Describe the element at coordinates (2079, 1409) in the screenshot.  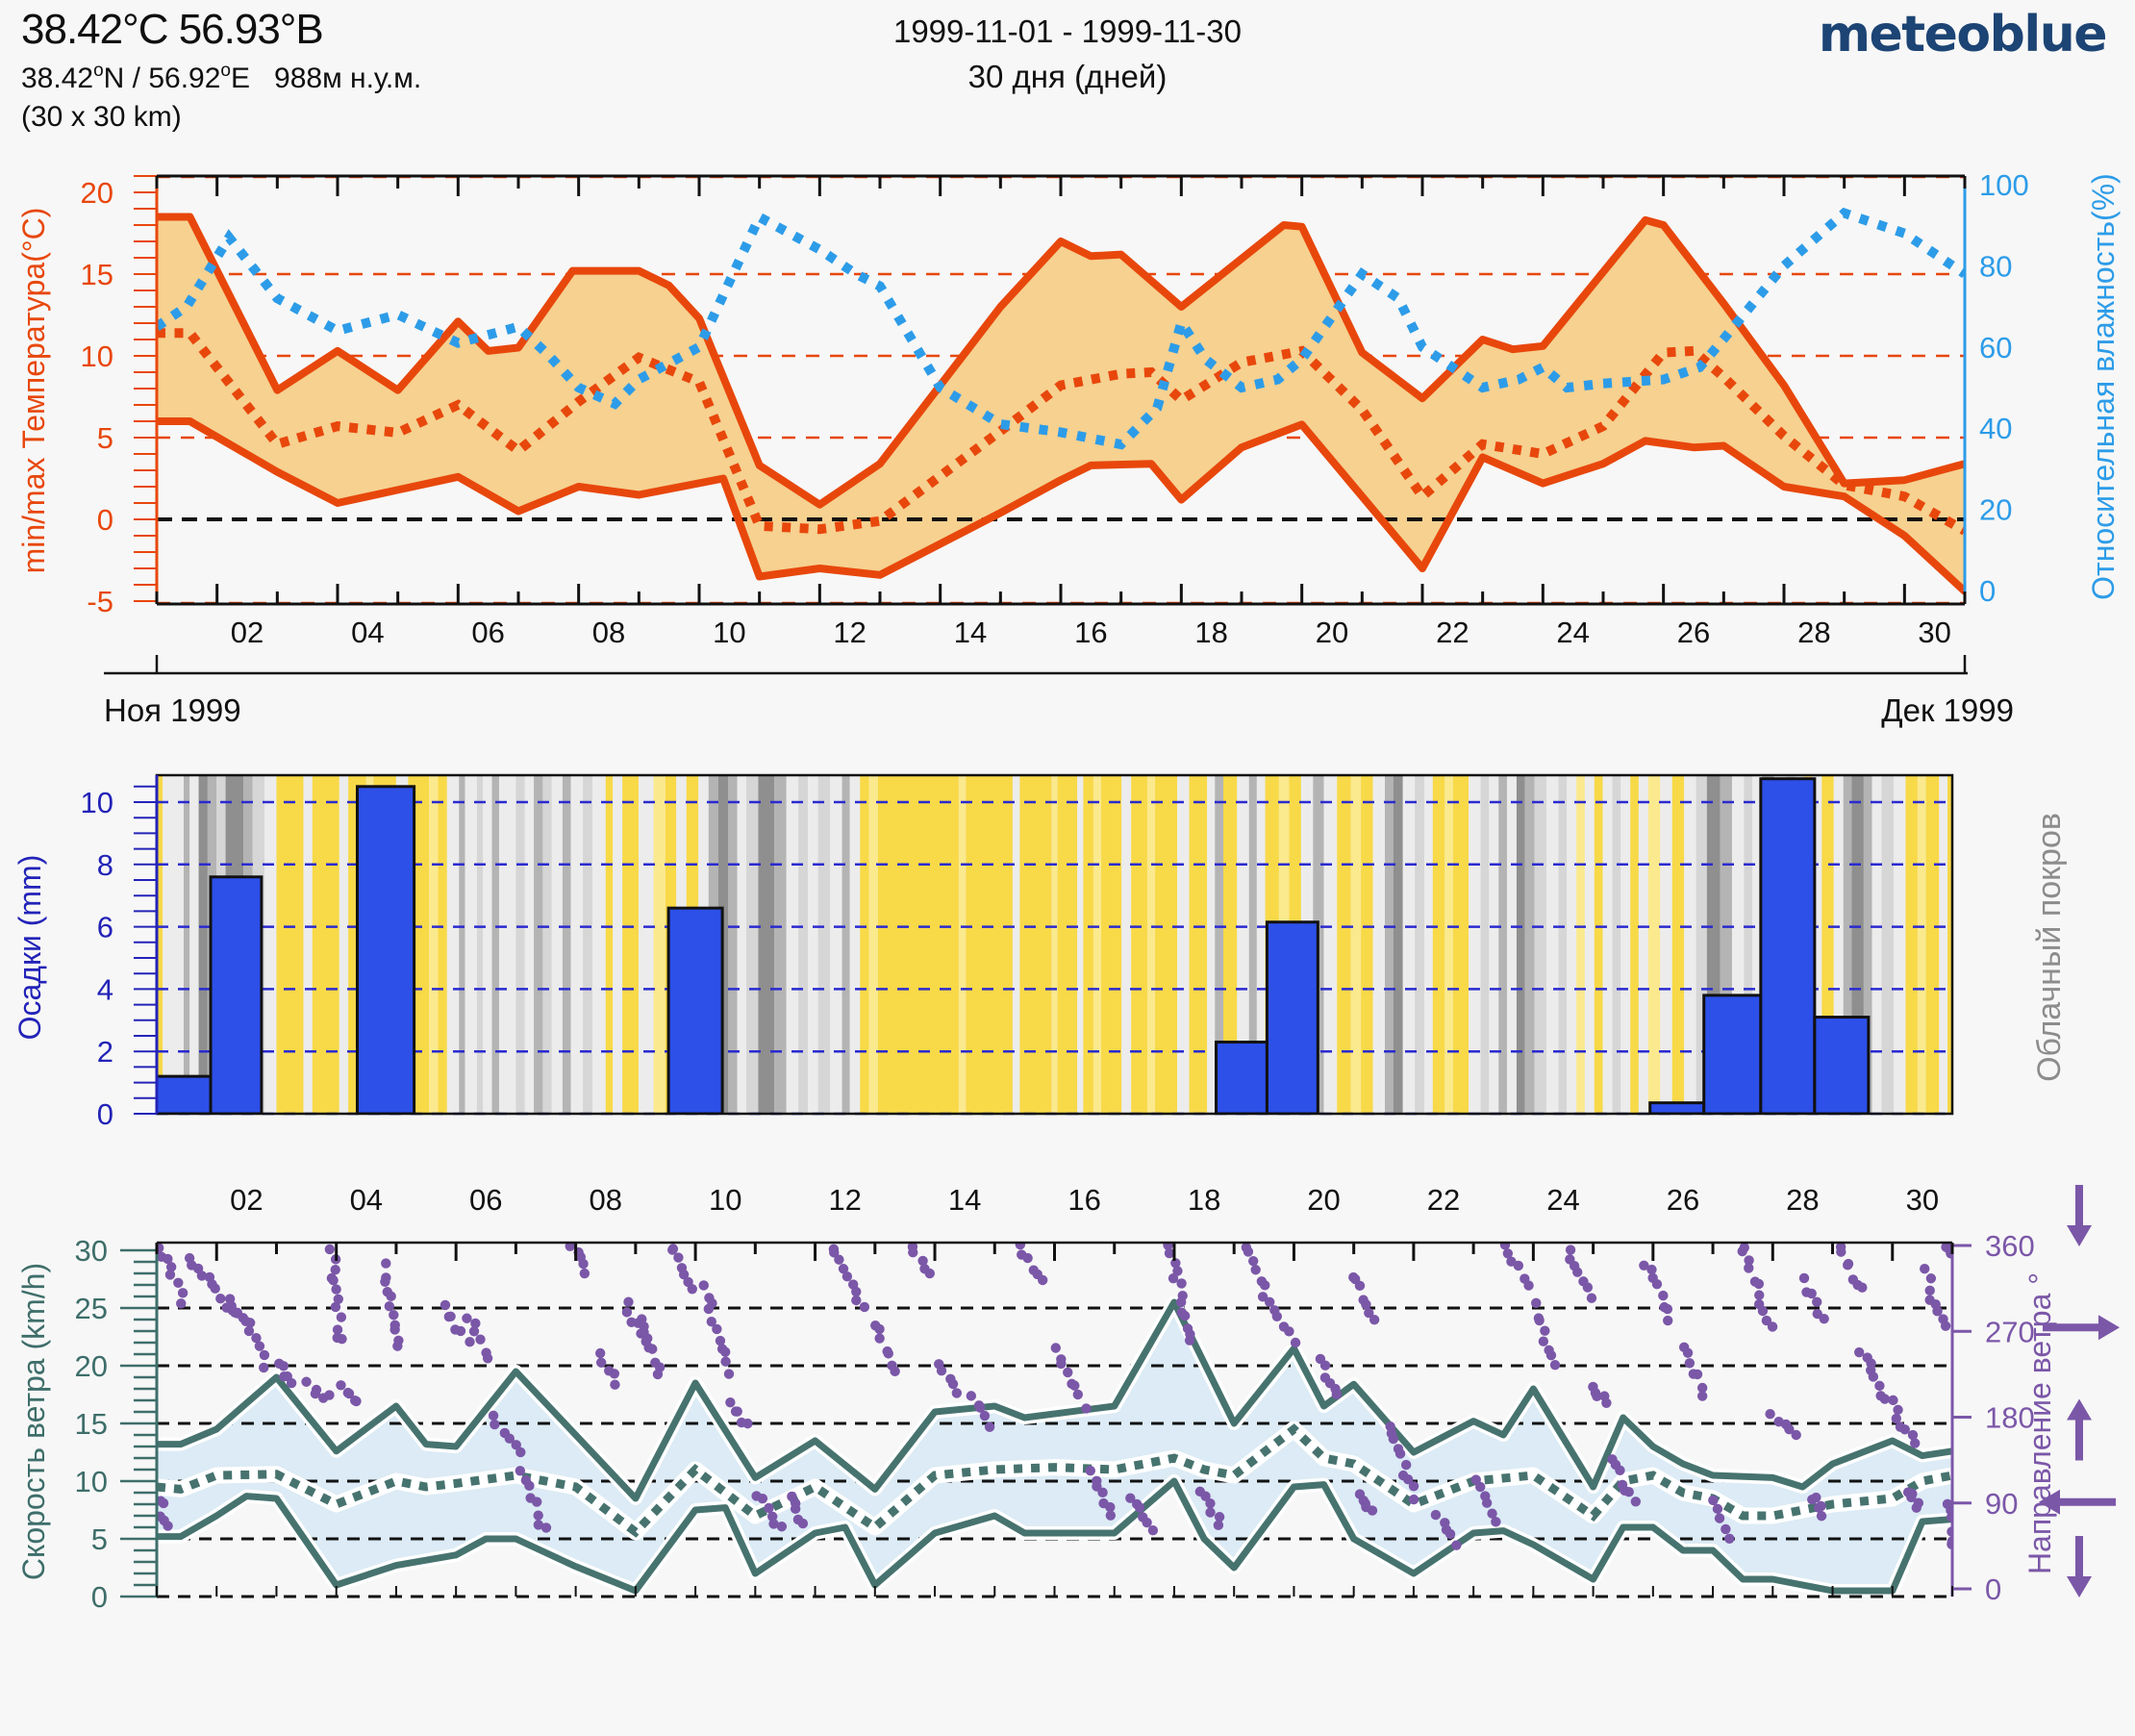
I see `up-arrow-icon` at that location.